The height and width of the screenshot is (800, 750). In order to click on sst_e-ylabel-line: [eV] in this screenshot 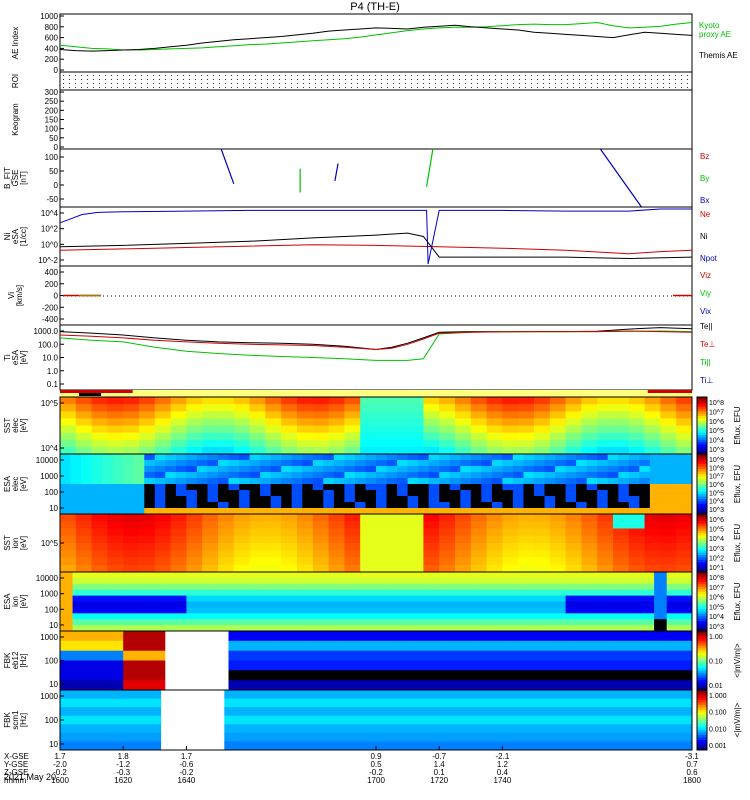, I will do `click(23, 425)`.